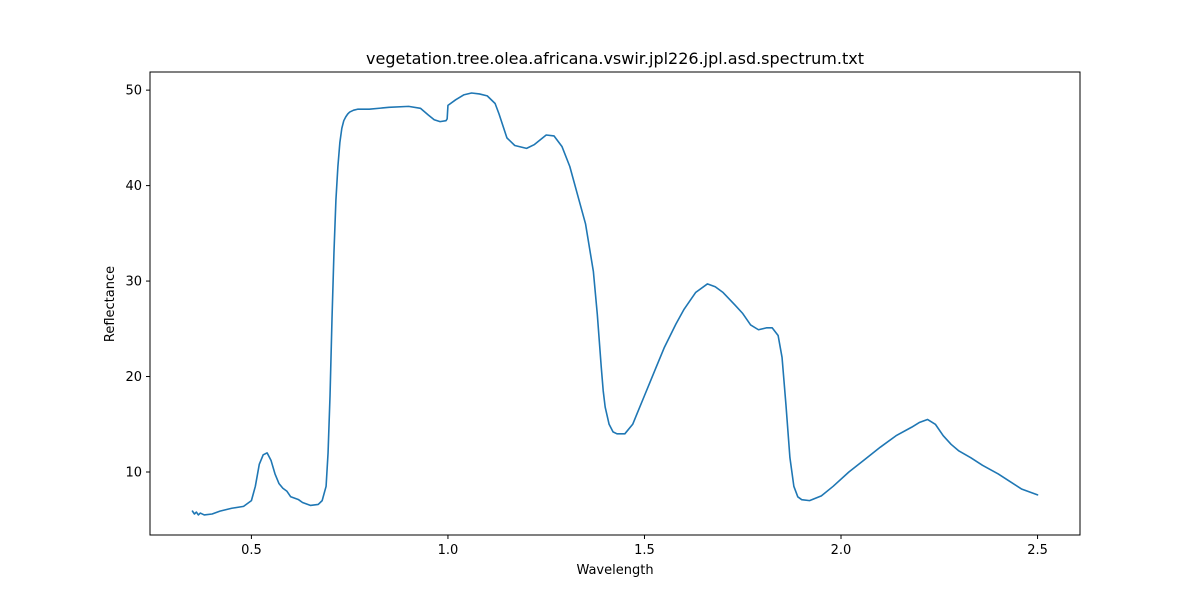  I want to click on x-axis-title: Wavelength, so click(614, 570).